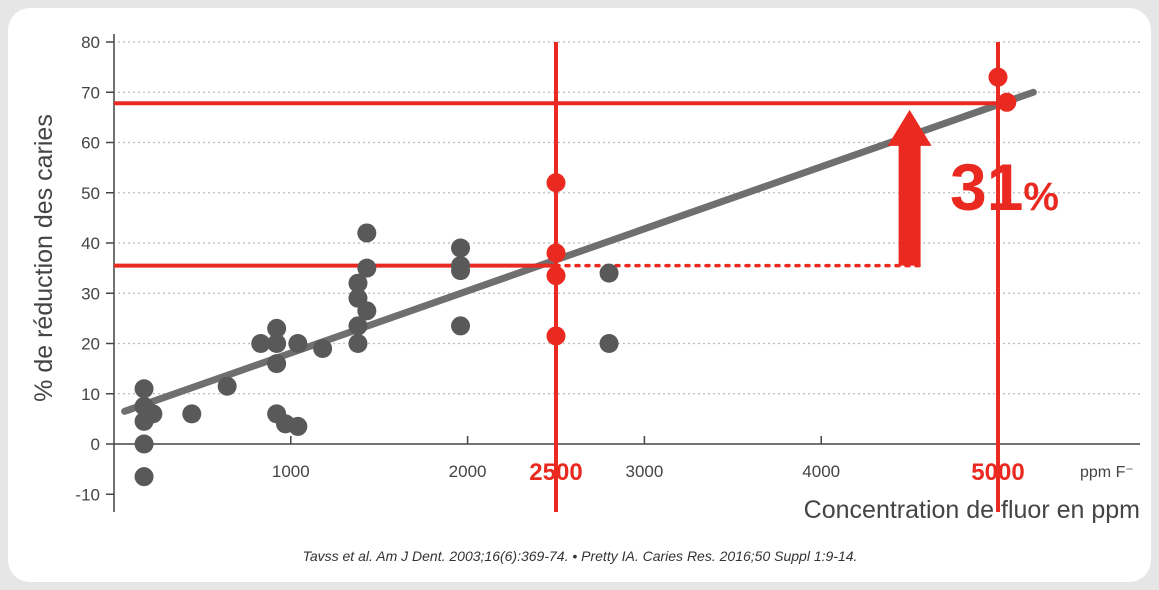 The height and width of the screenshot is (590, 1159). Describe the element at coordinates (90, 193) in the screenshot. I see `y-tick-label: 50` at that location.